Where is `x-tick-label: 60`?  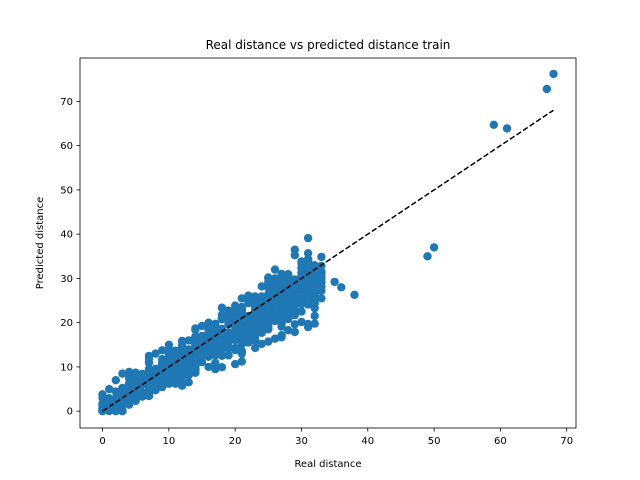
x-tick-label: 60 is located at coordinates (500, 441).